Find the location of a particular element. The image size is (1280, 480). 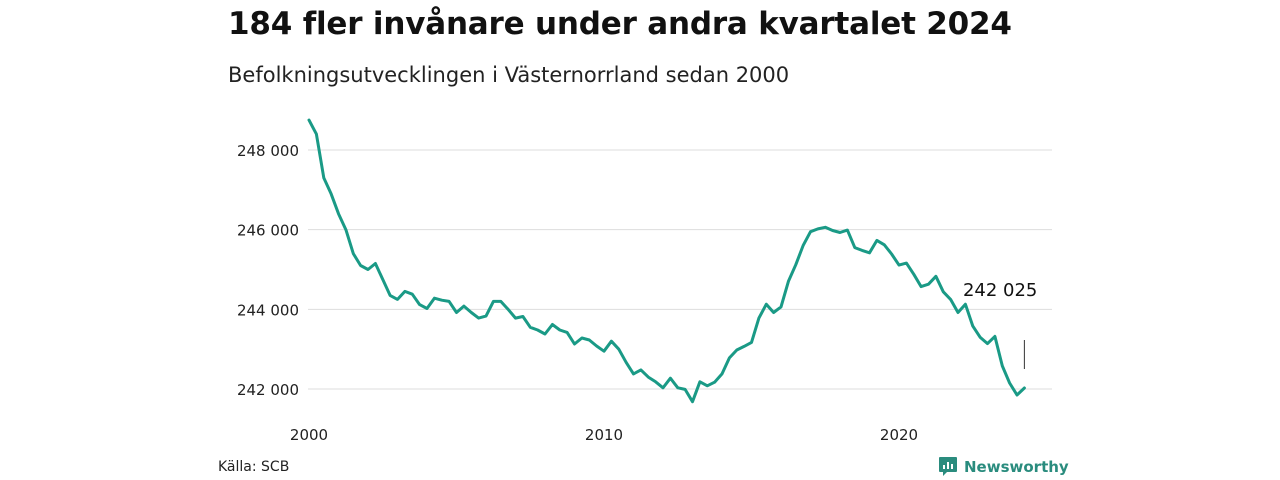

x-tick-label: 2020 is located at coordinates (899, 435).